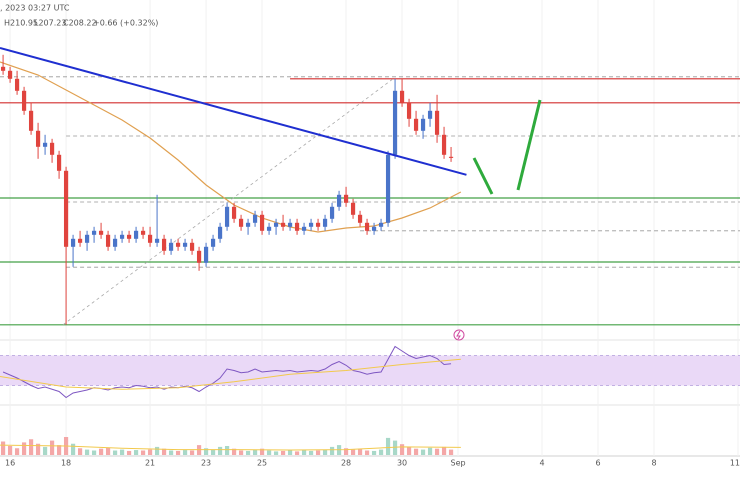 Image resolution: width=740 pixels, height=492 pixels. Describe the element at coordinates (529, 145) in the screenshot. I see `projection-arrow` at that location.